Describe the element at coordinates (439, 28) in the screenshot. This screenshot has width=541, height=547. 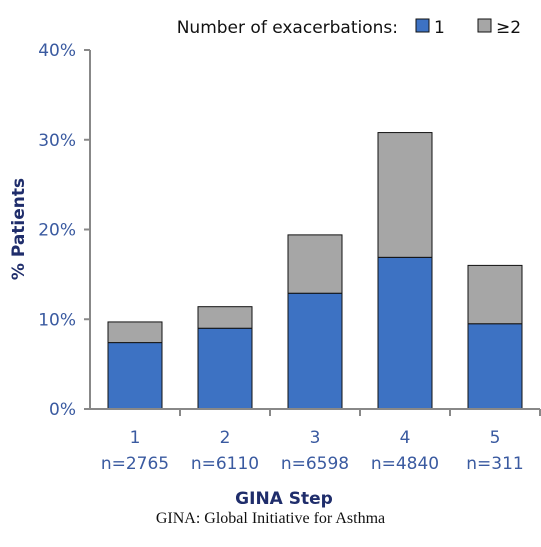
I see `legend-label-1: 1` at that location.